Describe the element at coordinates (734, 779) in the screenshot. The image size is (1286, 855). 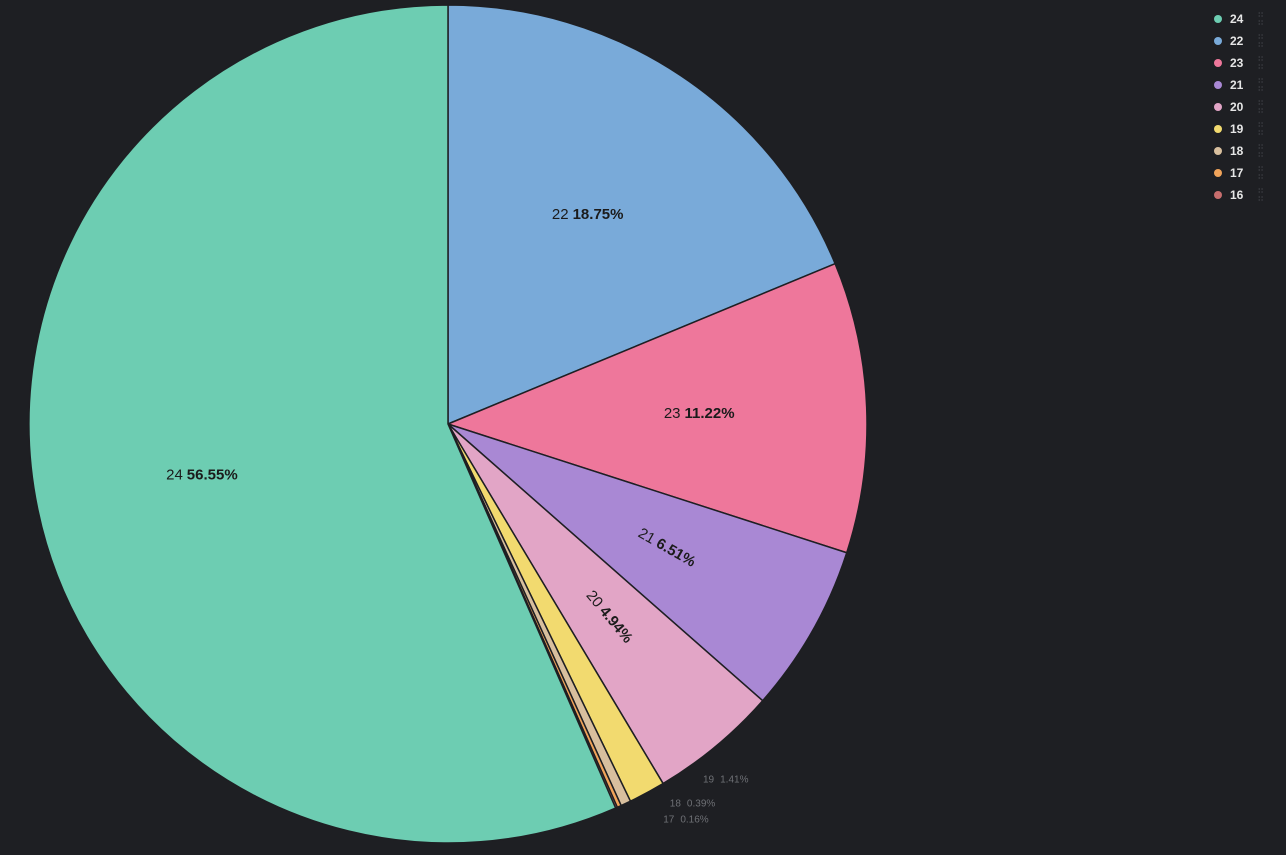
I see `slice-label-percent: 1.41%` at that location.